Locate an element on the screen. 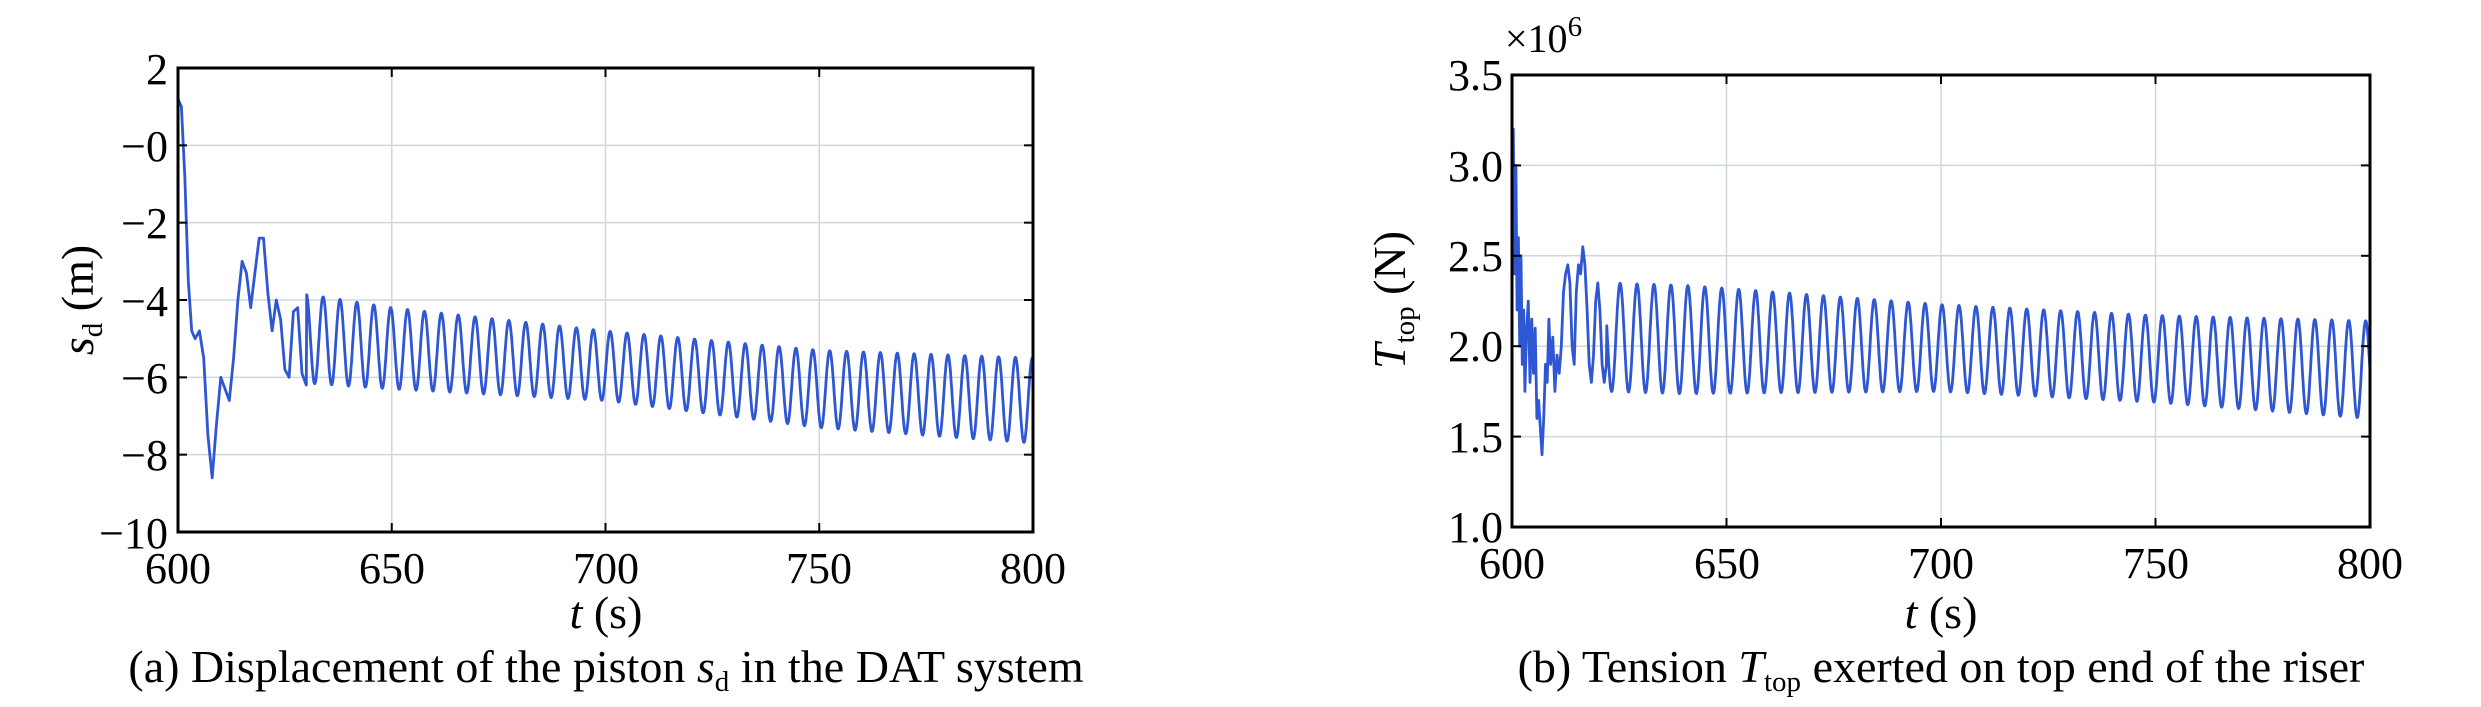 The width and height of the screenshot is (2481, 707). x-tick-label-a: 600 is located at coordinates (178, 568).